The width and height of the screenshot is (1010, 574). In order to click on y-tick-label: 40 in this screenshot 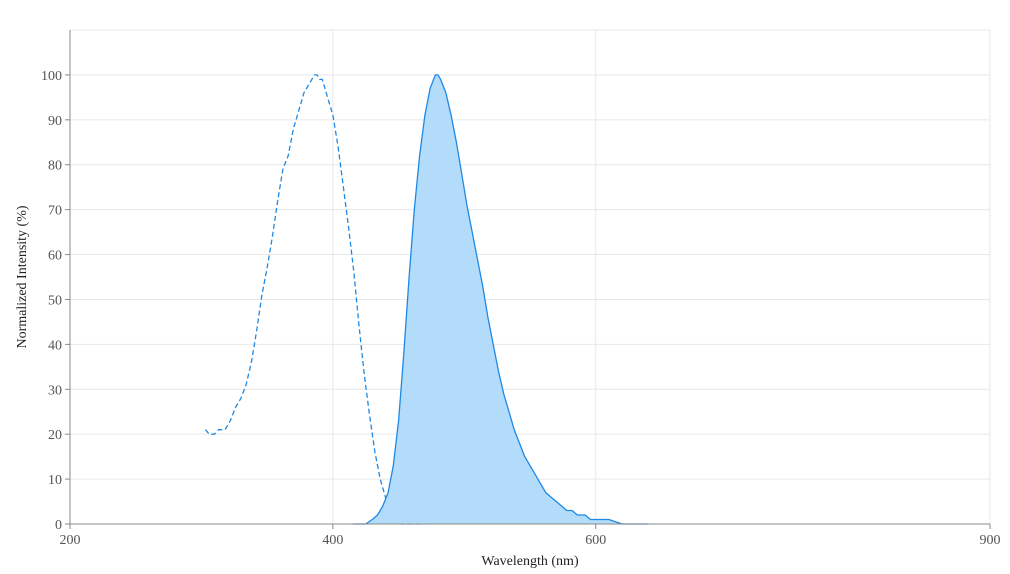, I will do `click(55, 345)`.